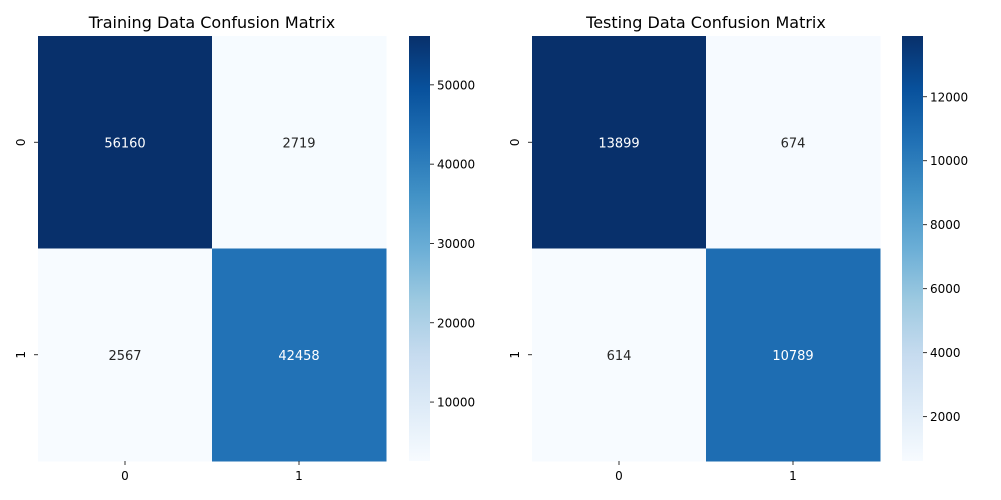  I want to click on colorbar-tick-label: 40000, so click(456, 165).